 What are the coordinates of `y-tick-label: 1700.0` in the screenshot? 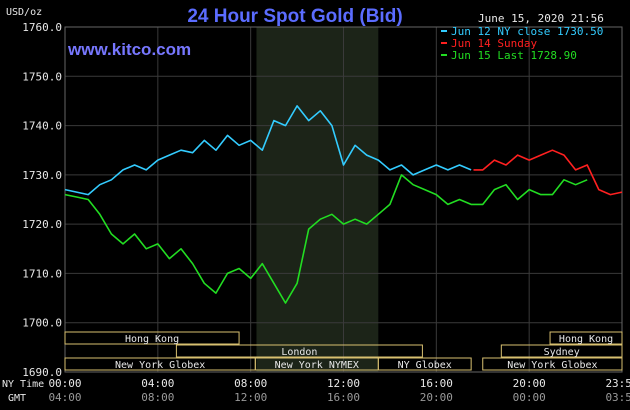 It's located at (42, 323).